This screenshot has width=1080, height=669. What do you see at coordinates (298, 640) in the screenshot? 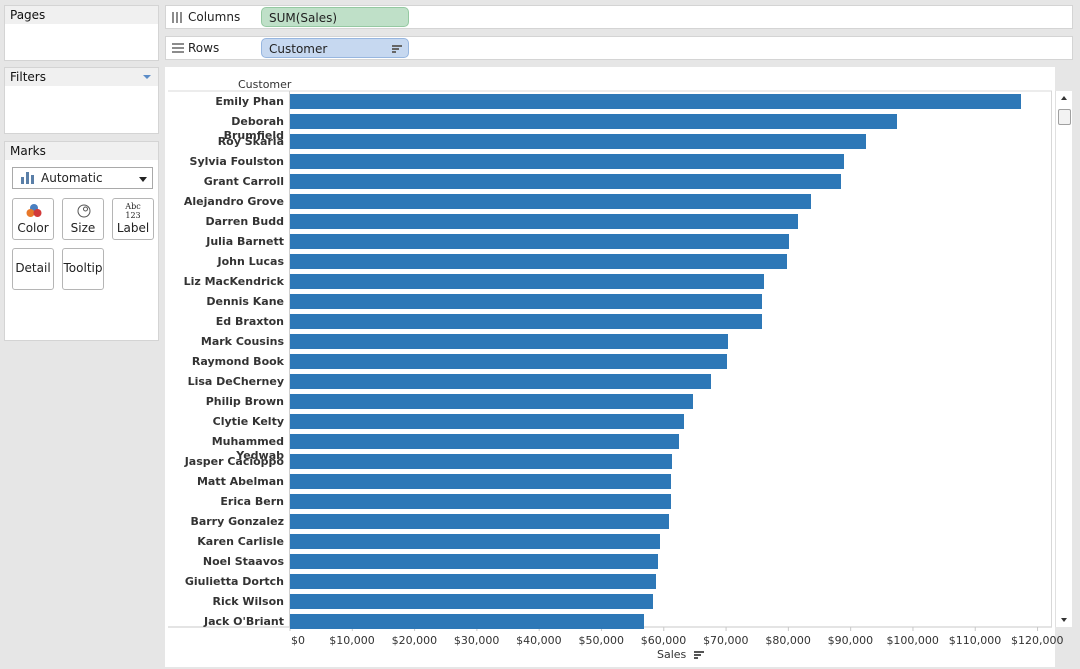
I see `x-tick-label: $0` at bounding box center [298, 640].